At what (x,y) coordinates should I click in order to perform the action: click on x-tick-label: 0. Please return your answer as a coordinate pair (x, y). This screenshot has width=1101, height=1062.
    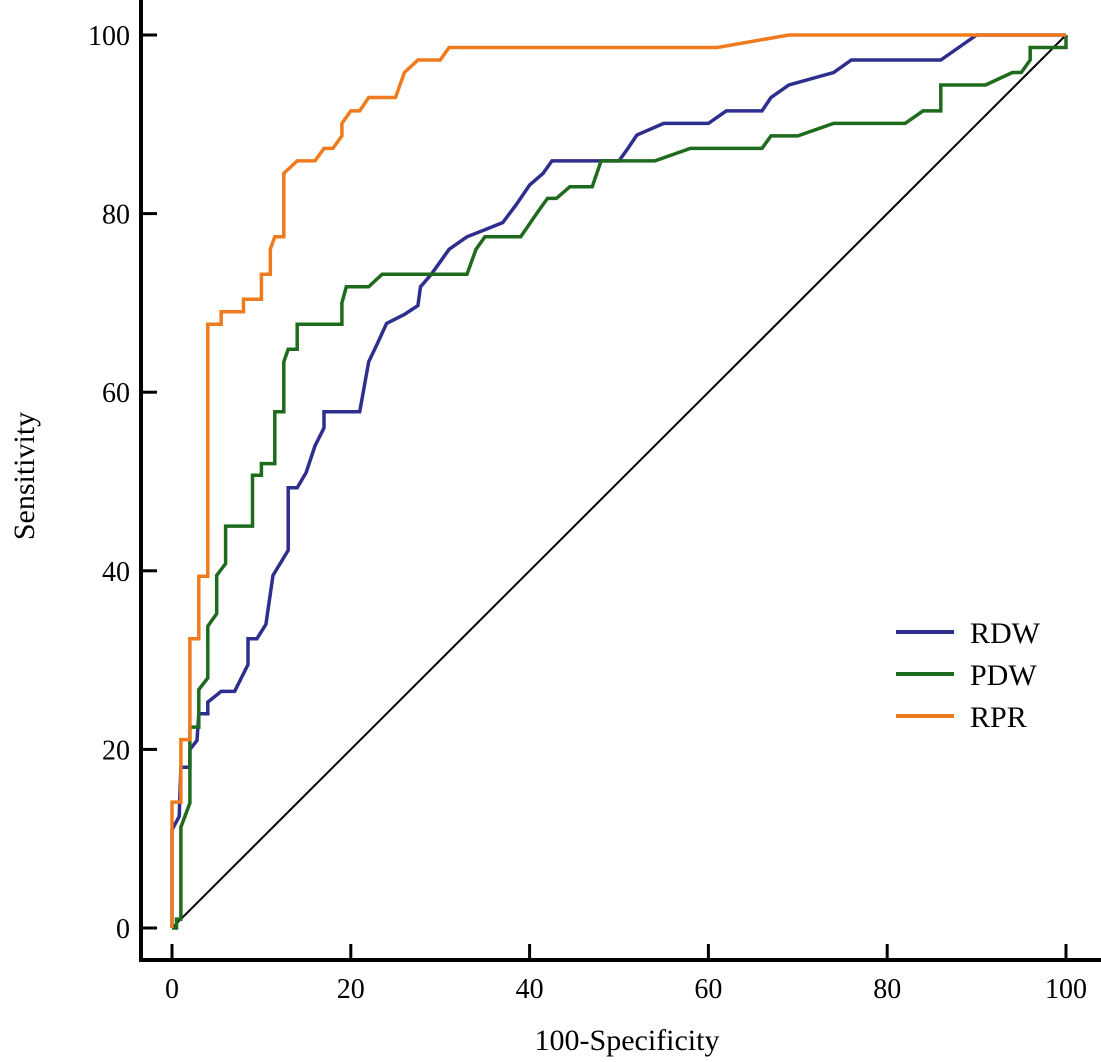
    Looking at the image, I should click on (172, 989).